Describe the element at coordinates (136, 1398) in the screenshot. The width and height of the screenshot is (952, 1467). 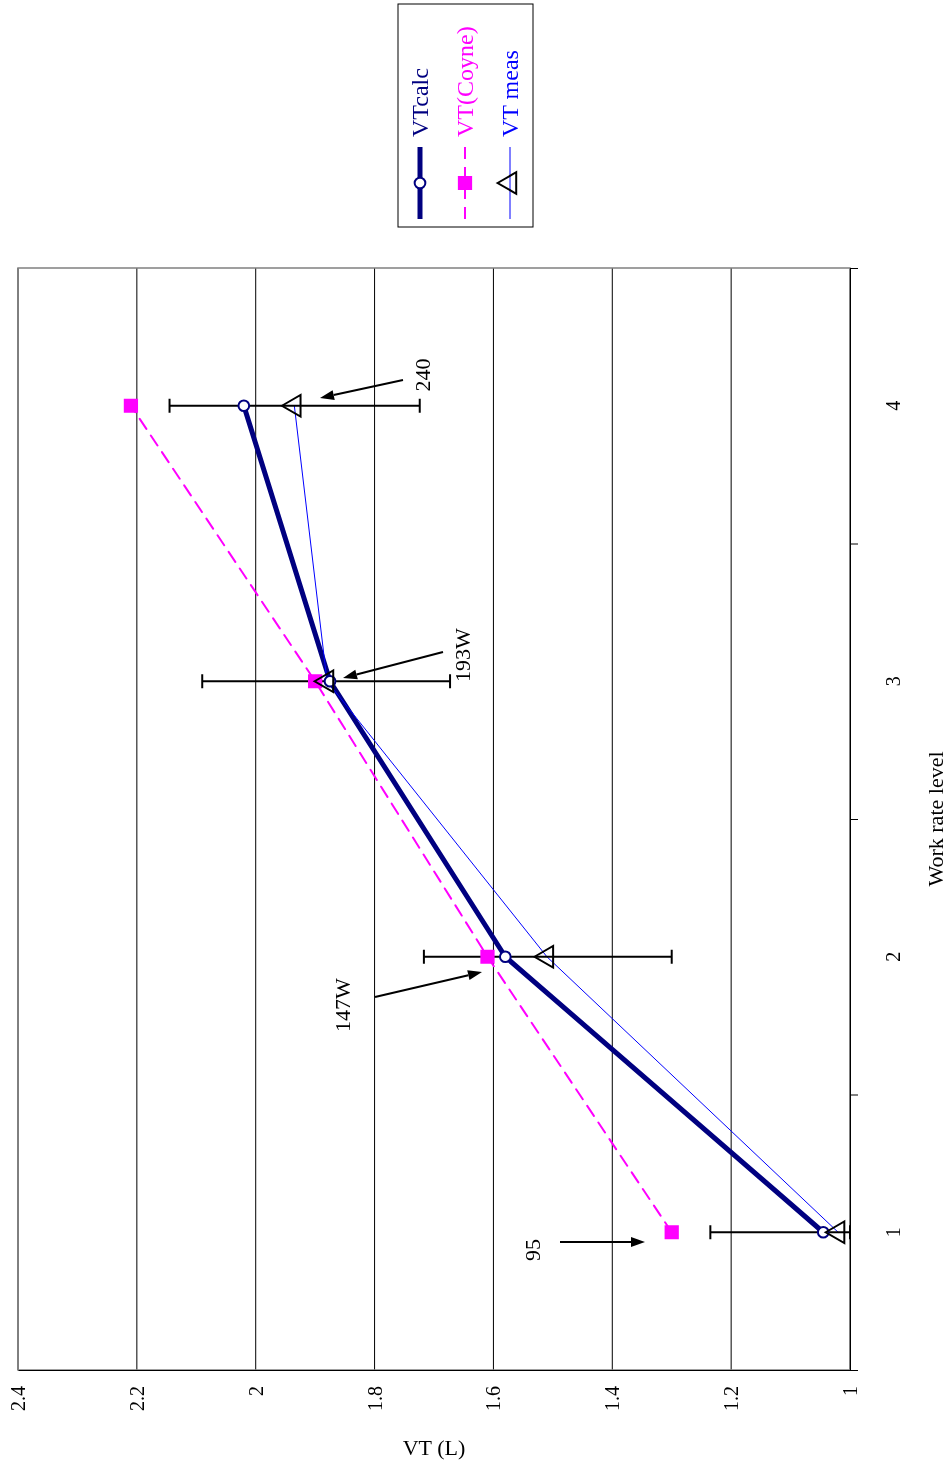
I see `x-tick-label: 2.2` at that location.